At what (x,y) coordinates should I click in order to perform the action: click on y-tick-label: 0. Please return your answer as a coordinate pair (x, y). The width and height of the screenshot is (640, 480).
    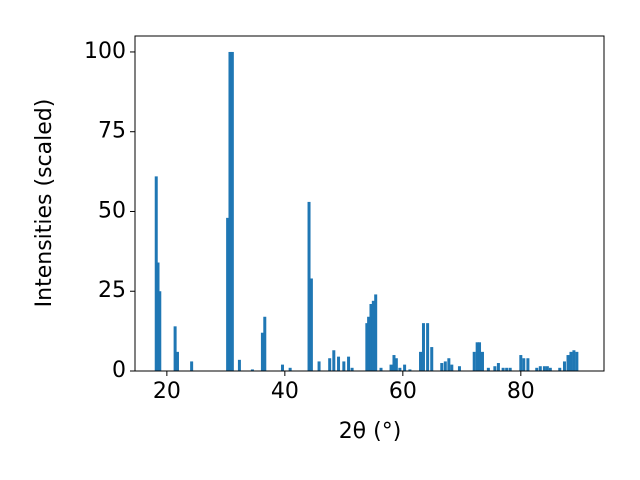
    Looking at the image, I should click on (119, 370).